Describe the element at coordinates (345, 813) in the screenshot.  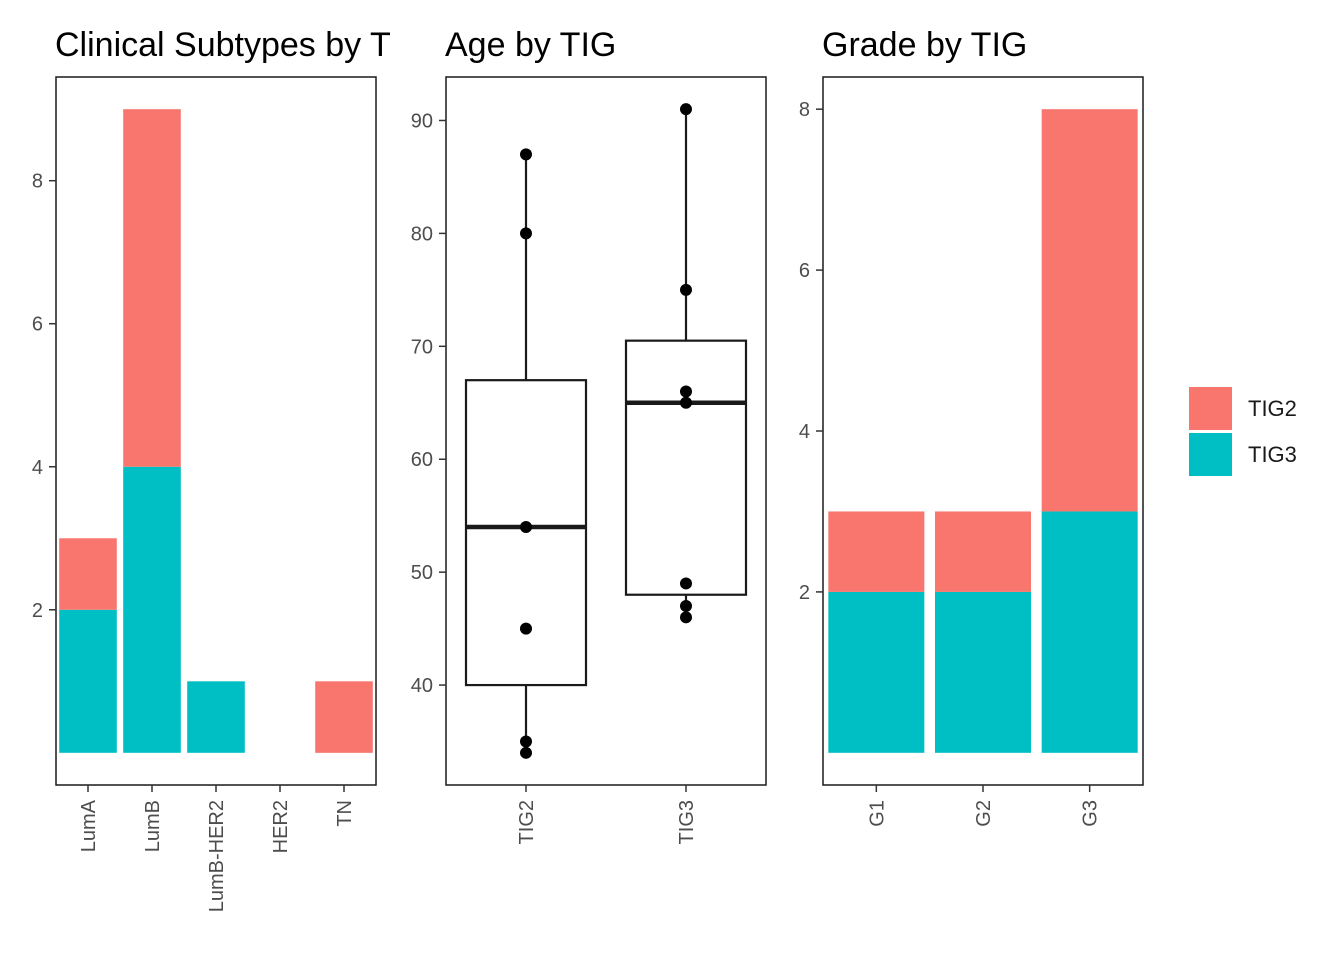
I see `x-tick-label: TN` at that location.